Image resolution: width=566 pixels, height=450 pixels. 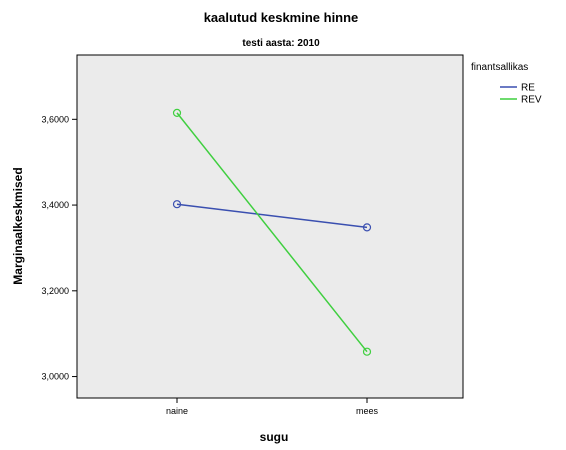 What do you see at coordinates (18, 225) in the screenshot?
I see `y-axis-label: Marginaalkeskmised` at bounding box center [18, 225].